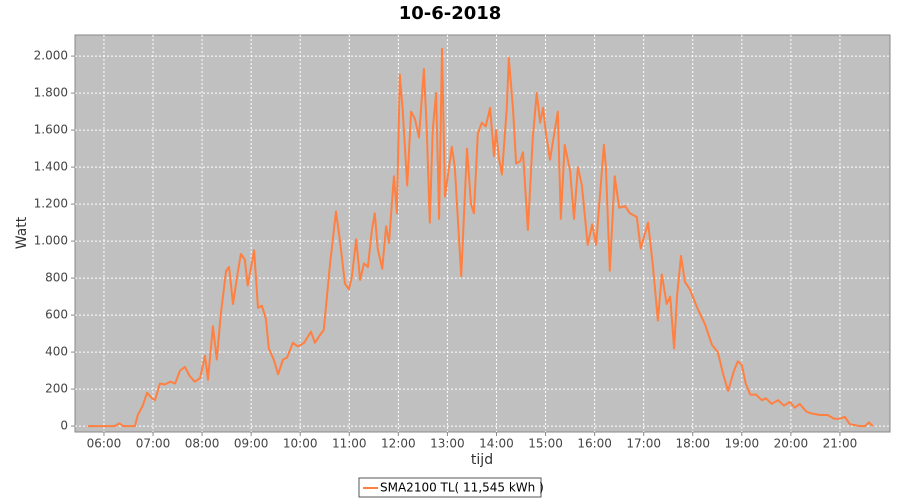 This screenshot has width=900, height=500. I want to click on x-tick-label: 19:00, so click(742, 444).